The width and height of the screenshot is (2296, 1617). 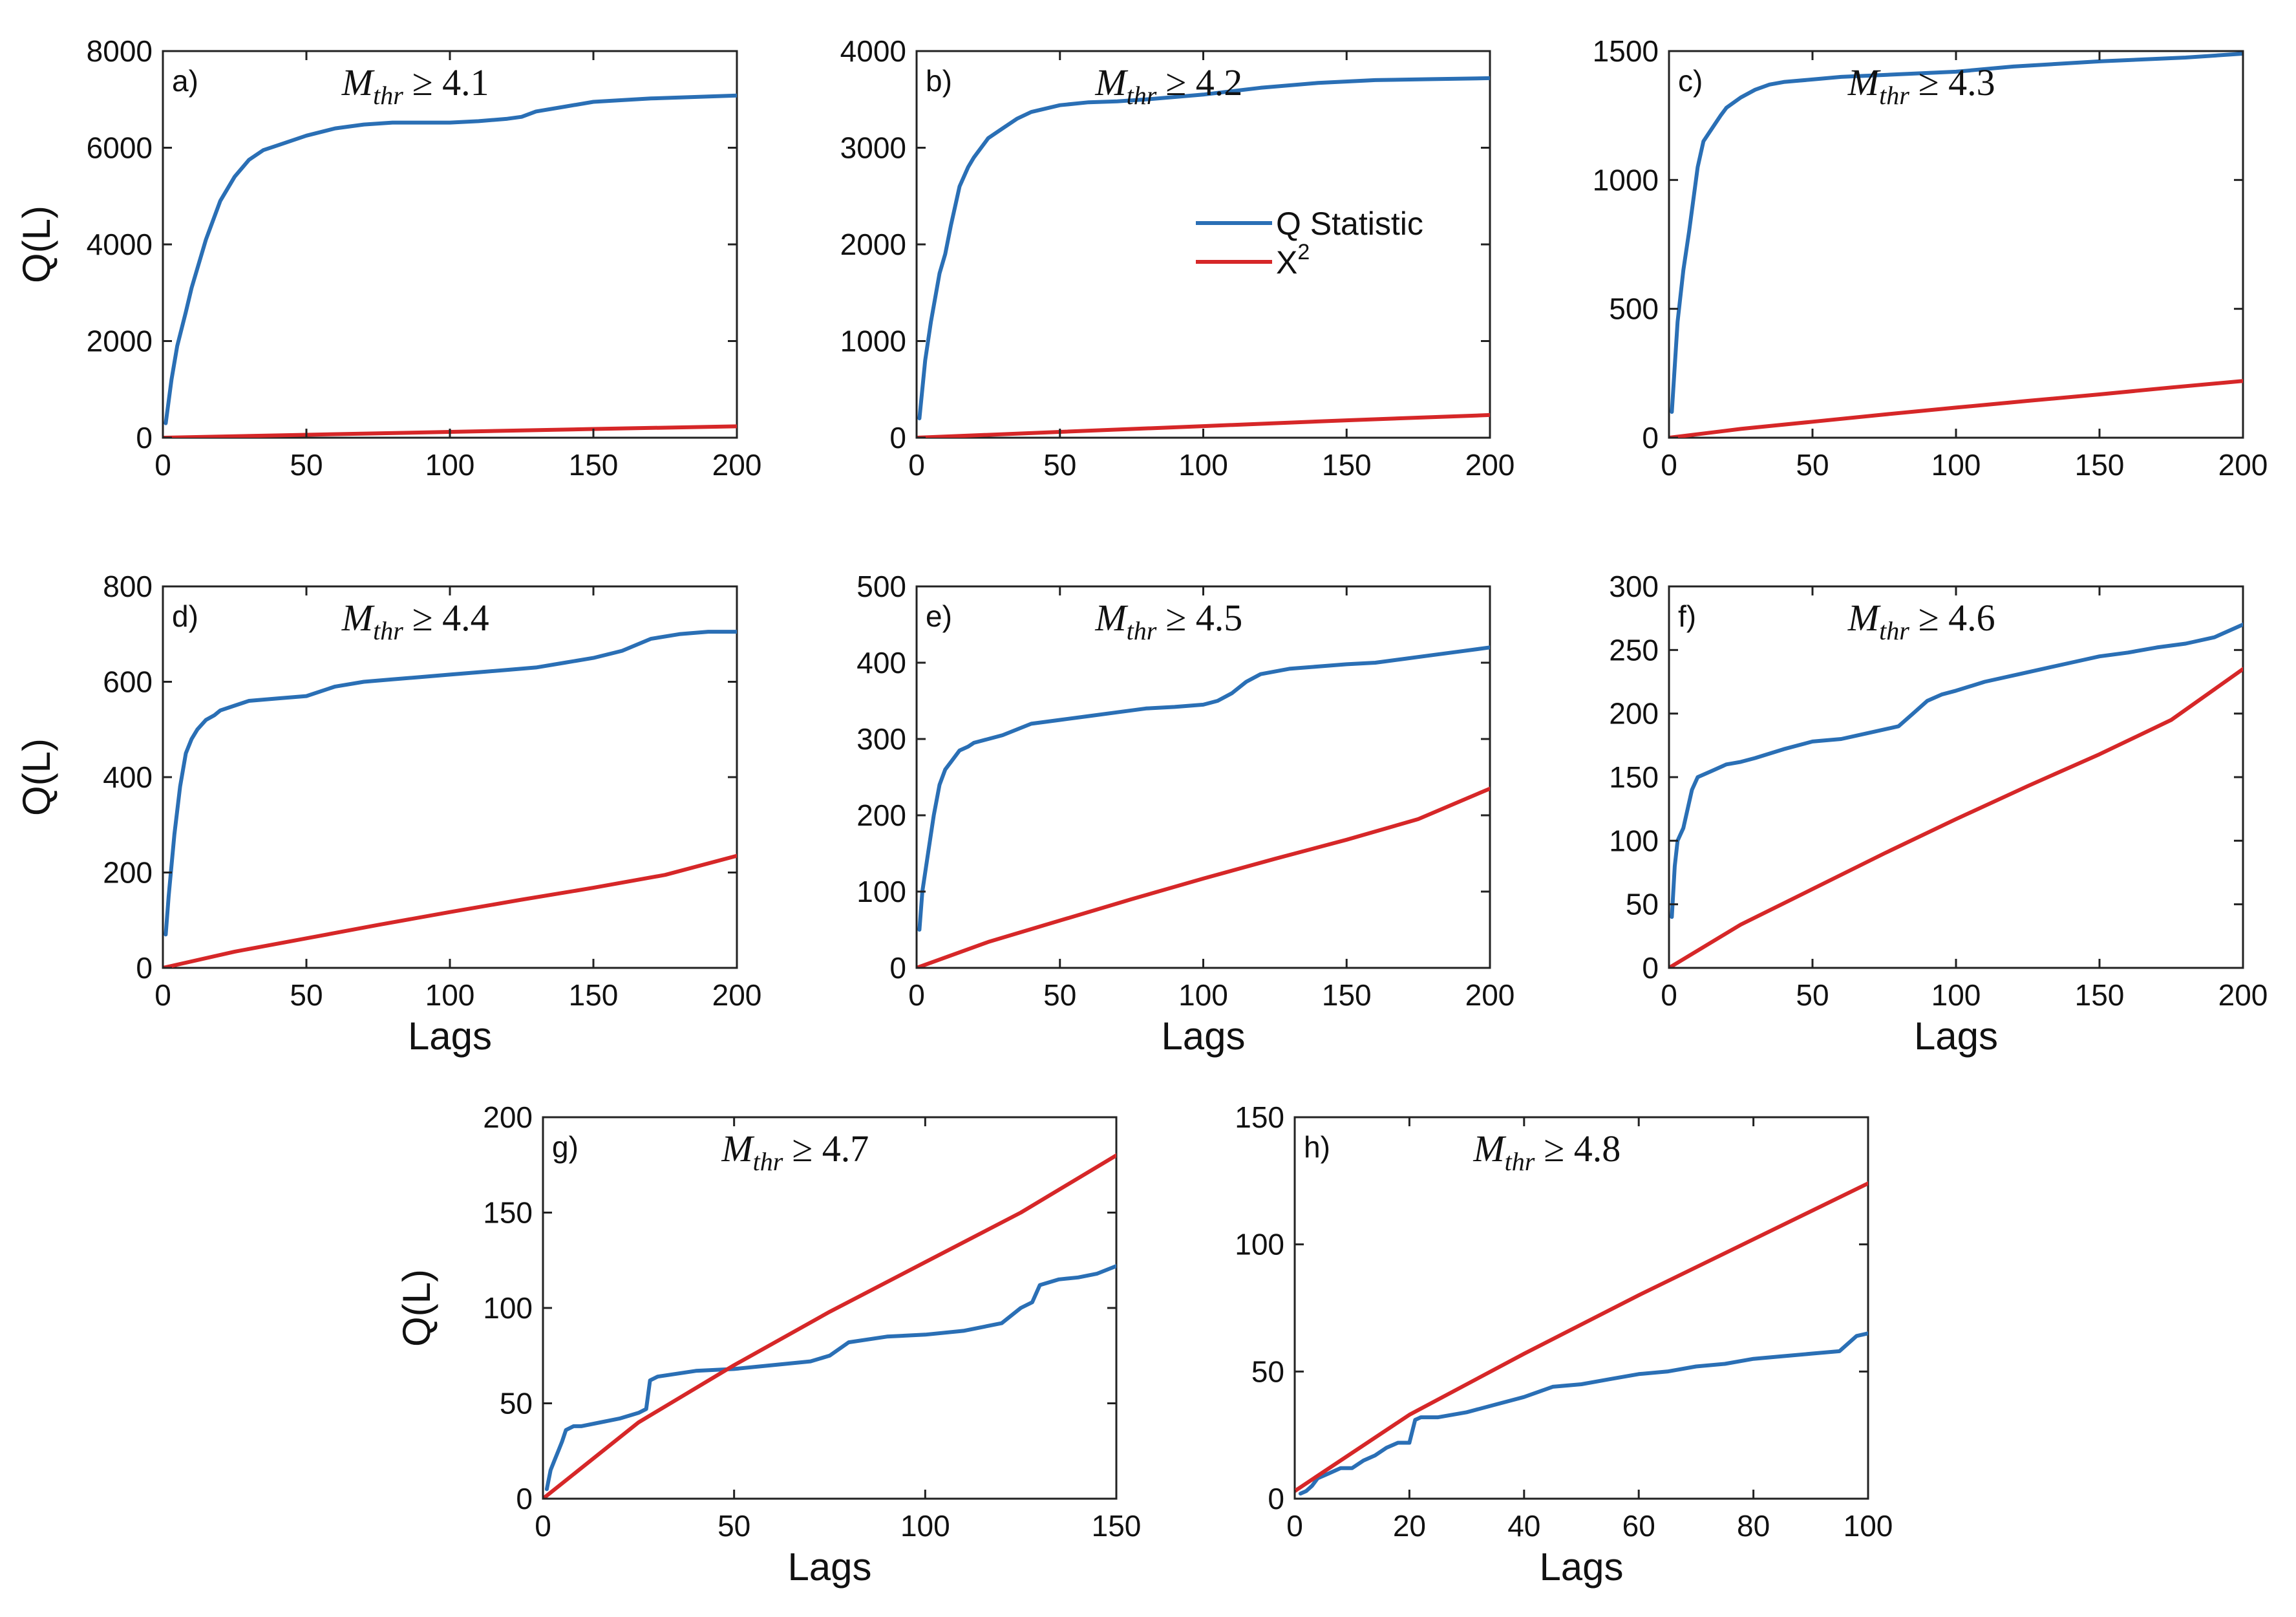 What do you see at coordinates (1581, 1567) in the screenshot?
I see `chart-h-xlabel: Lags` at bounding box center [1581, 1567].